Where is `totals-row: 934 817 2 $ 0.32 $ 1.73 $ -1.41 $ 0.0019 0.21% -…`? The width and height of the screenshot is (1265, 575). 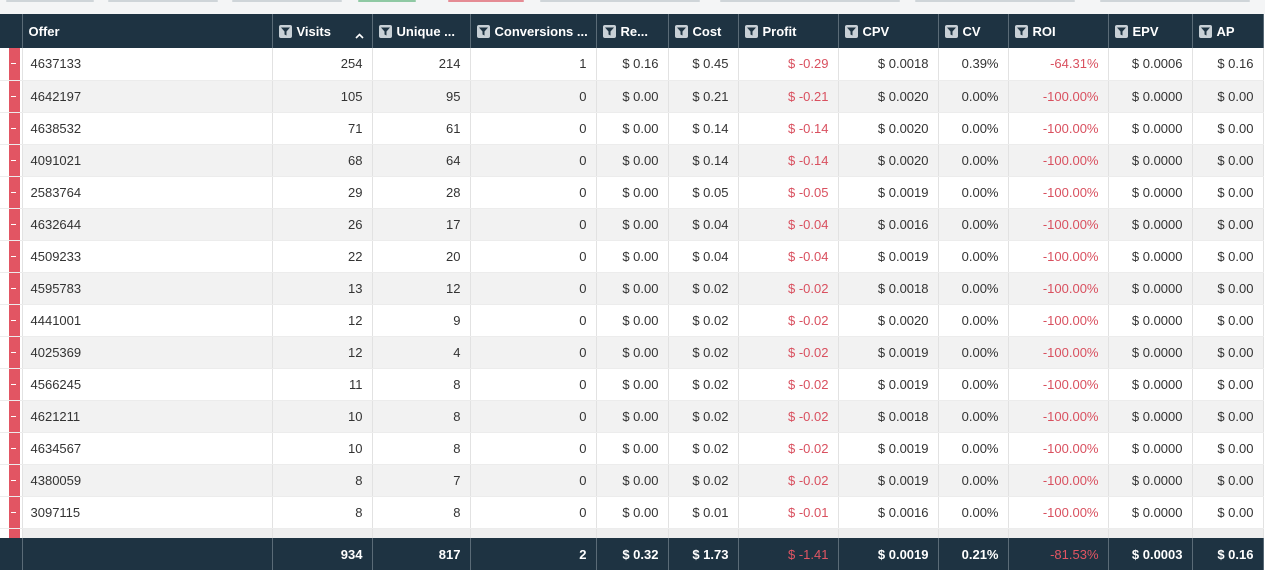 totals-row: 934 817 2 $ 0.32 $ 1.73 $ -1.41 $ 0.0019 0.21% -… is located at coordinates (632, 554).